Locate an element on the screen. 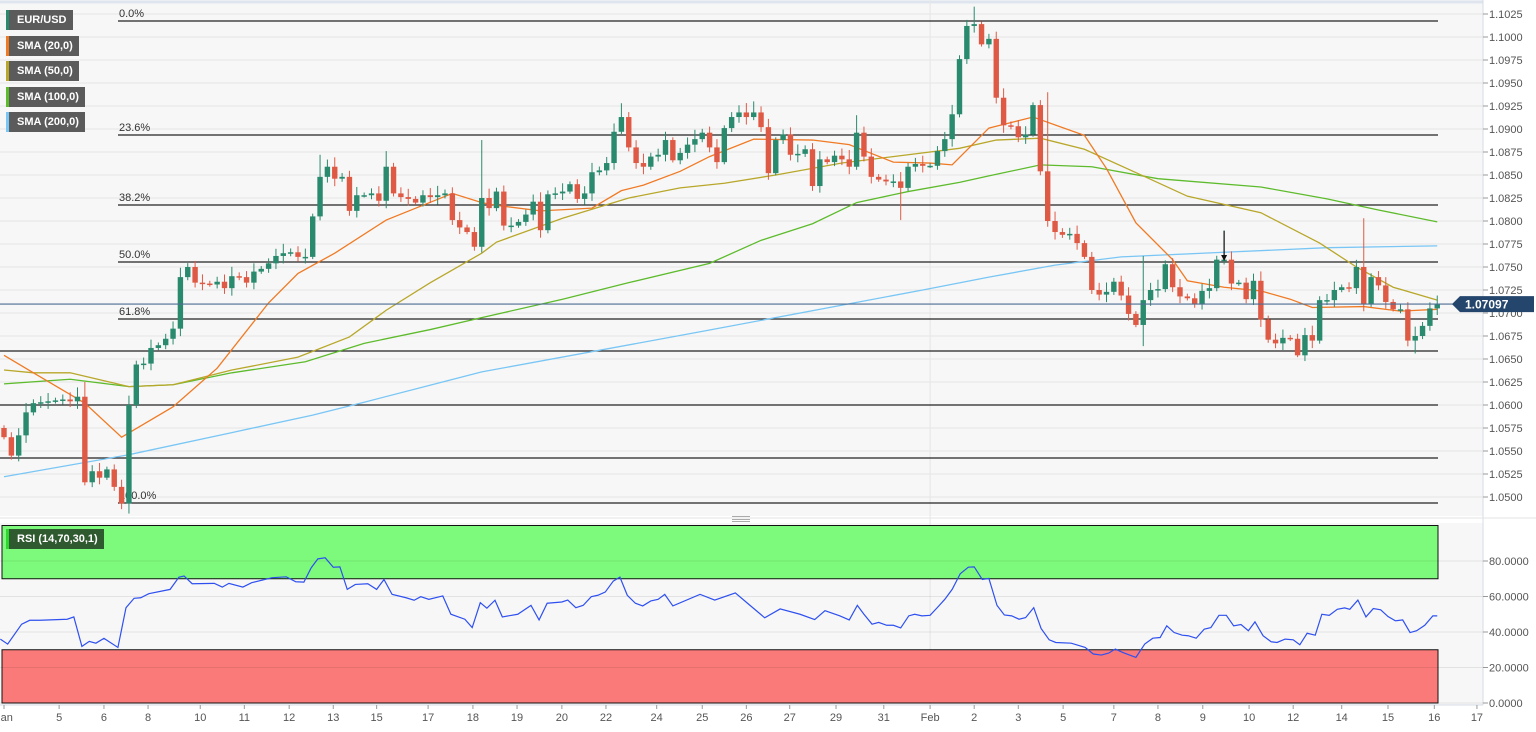 Image resolution: width=1536 pixels, height=732 pixels. legend-rsi: RSI (14,70,30,1) is located at coordinates (55, 539).